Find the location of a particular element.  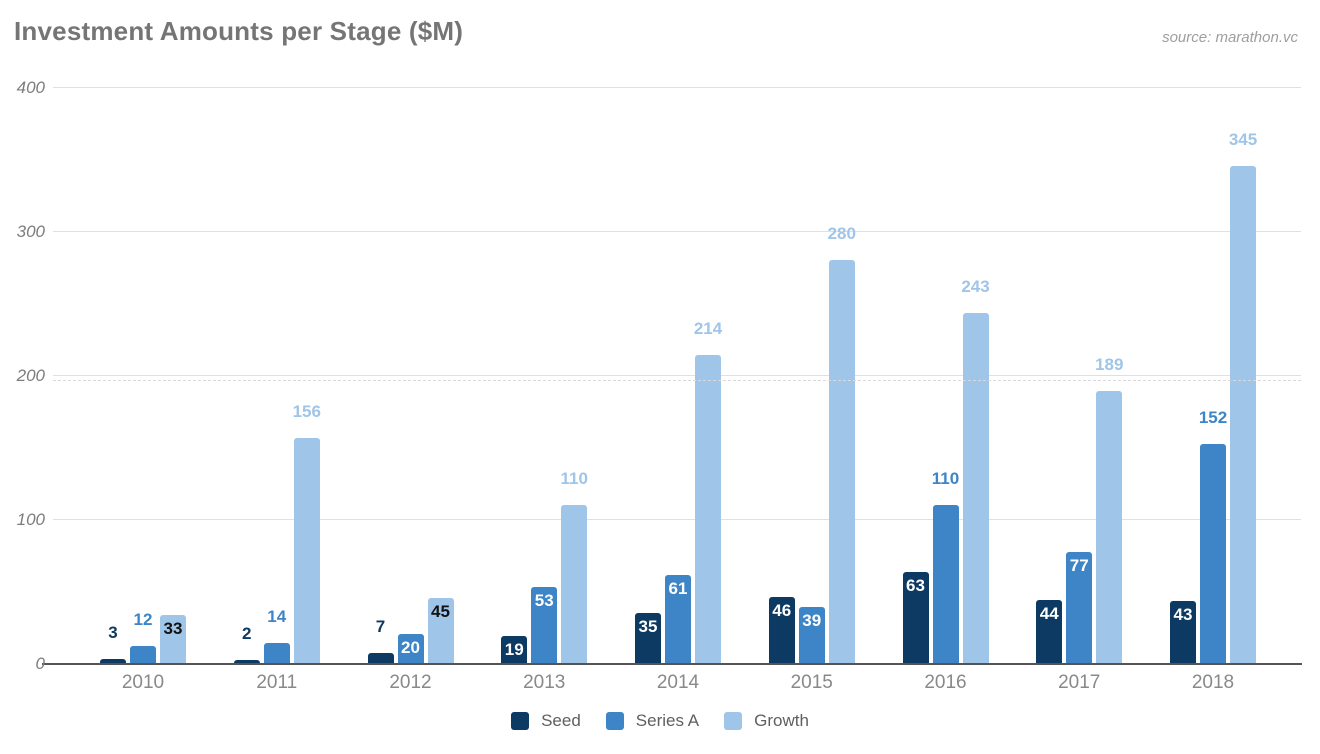

chart-legend: Seed Series A Growth is located at coordinates (660, 721).